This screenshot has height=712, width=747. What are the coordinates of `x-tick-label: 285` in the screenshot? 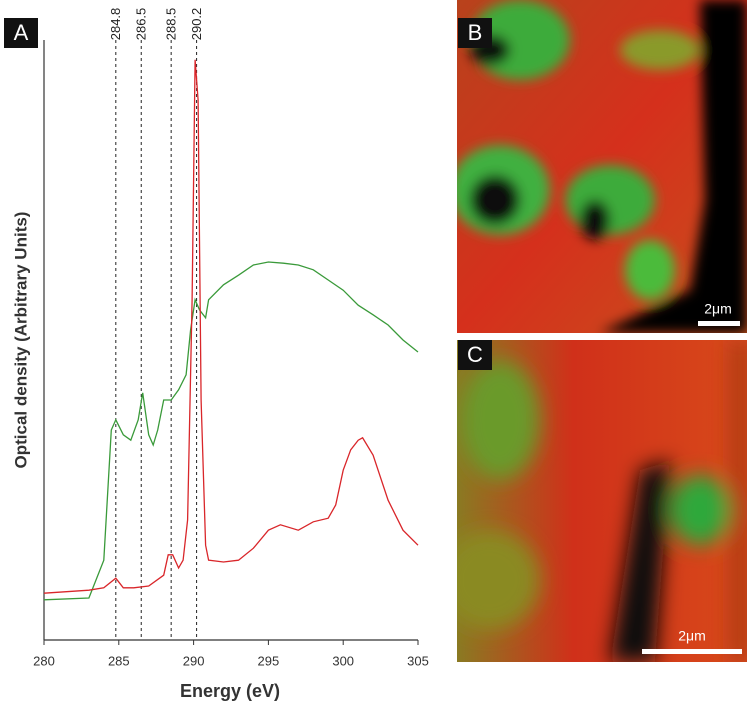 It's located at (119, 660).